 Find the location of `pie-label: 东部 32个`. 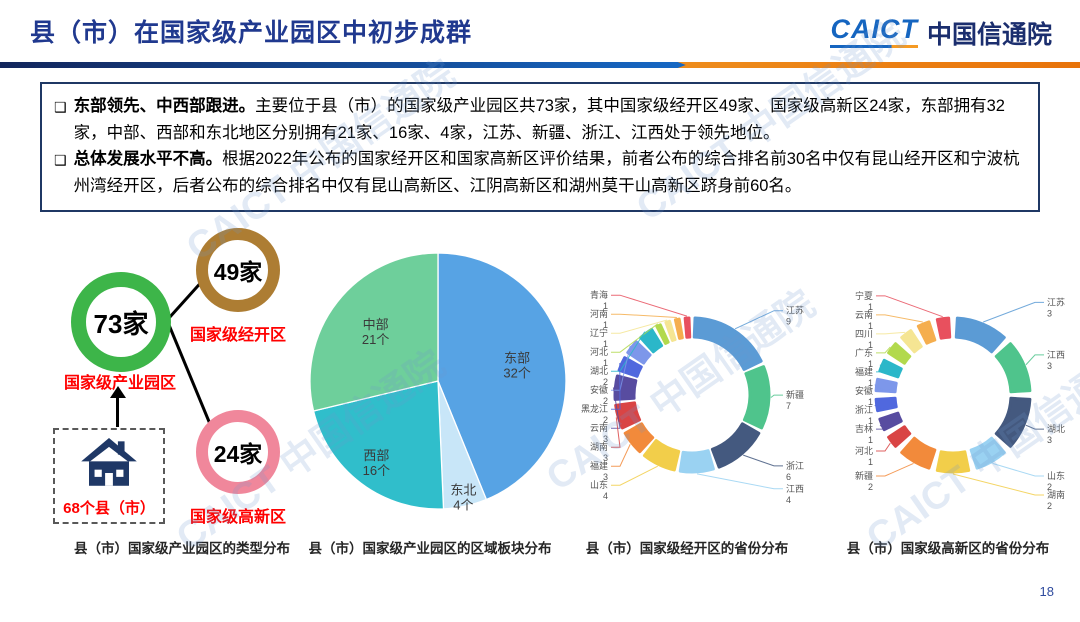

pie-label: 东部 32个 is located at coordinates (516, 365).